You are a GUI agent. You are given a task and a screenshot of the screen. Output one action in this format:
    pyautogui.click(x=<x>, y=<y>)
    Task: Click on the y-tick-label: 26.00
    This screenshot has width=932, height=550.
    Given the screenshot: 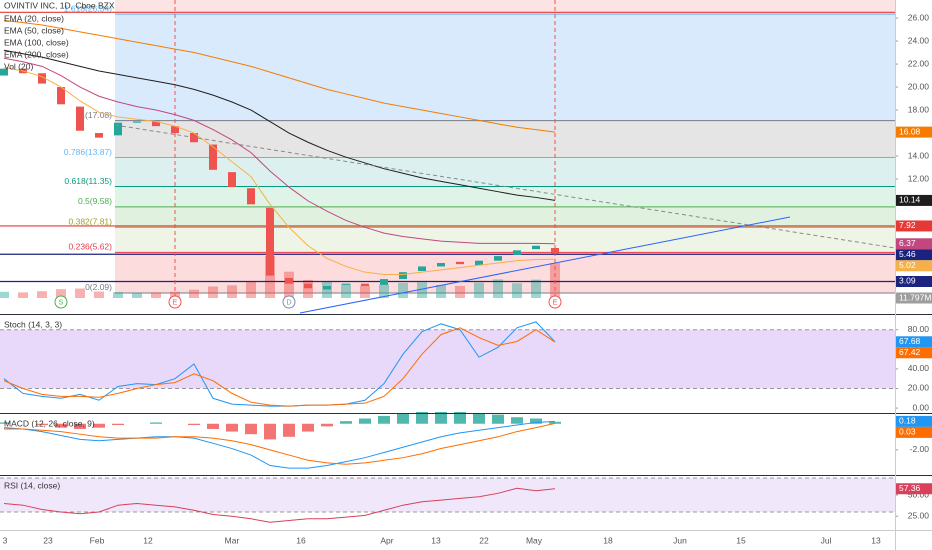 What is the action you would take?
    pyautogui.click(x=919, y=17)
    